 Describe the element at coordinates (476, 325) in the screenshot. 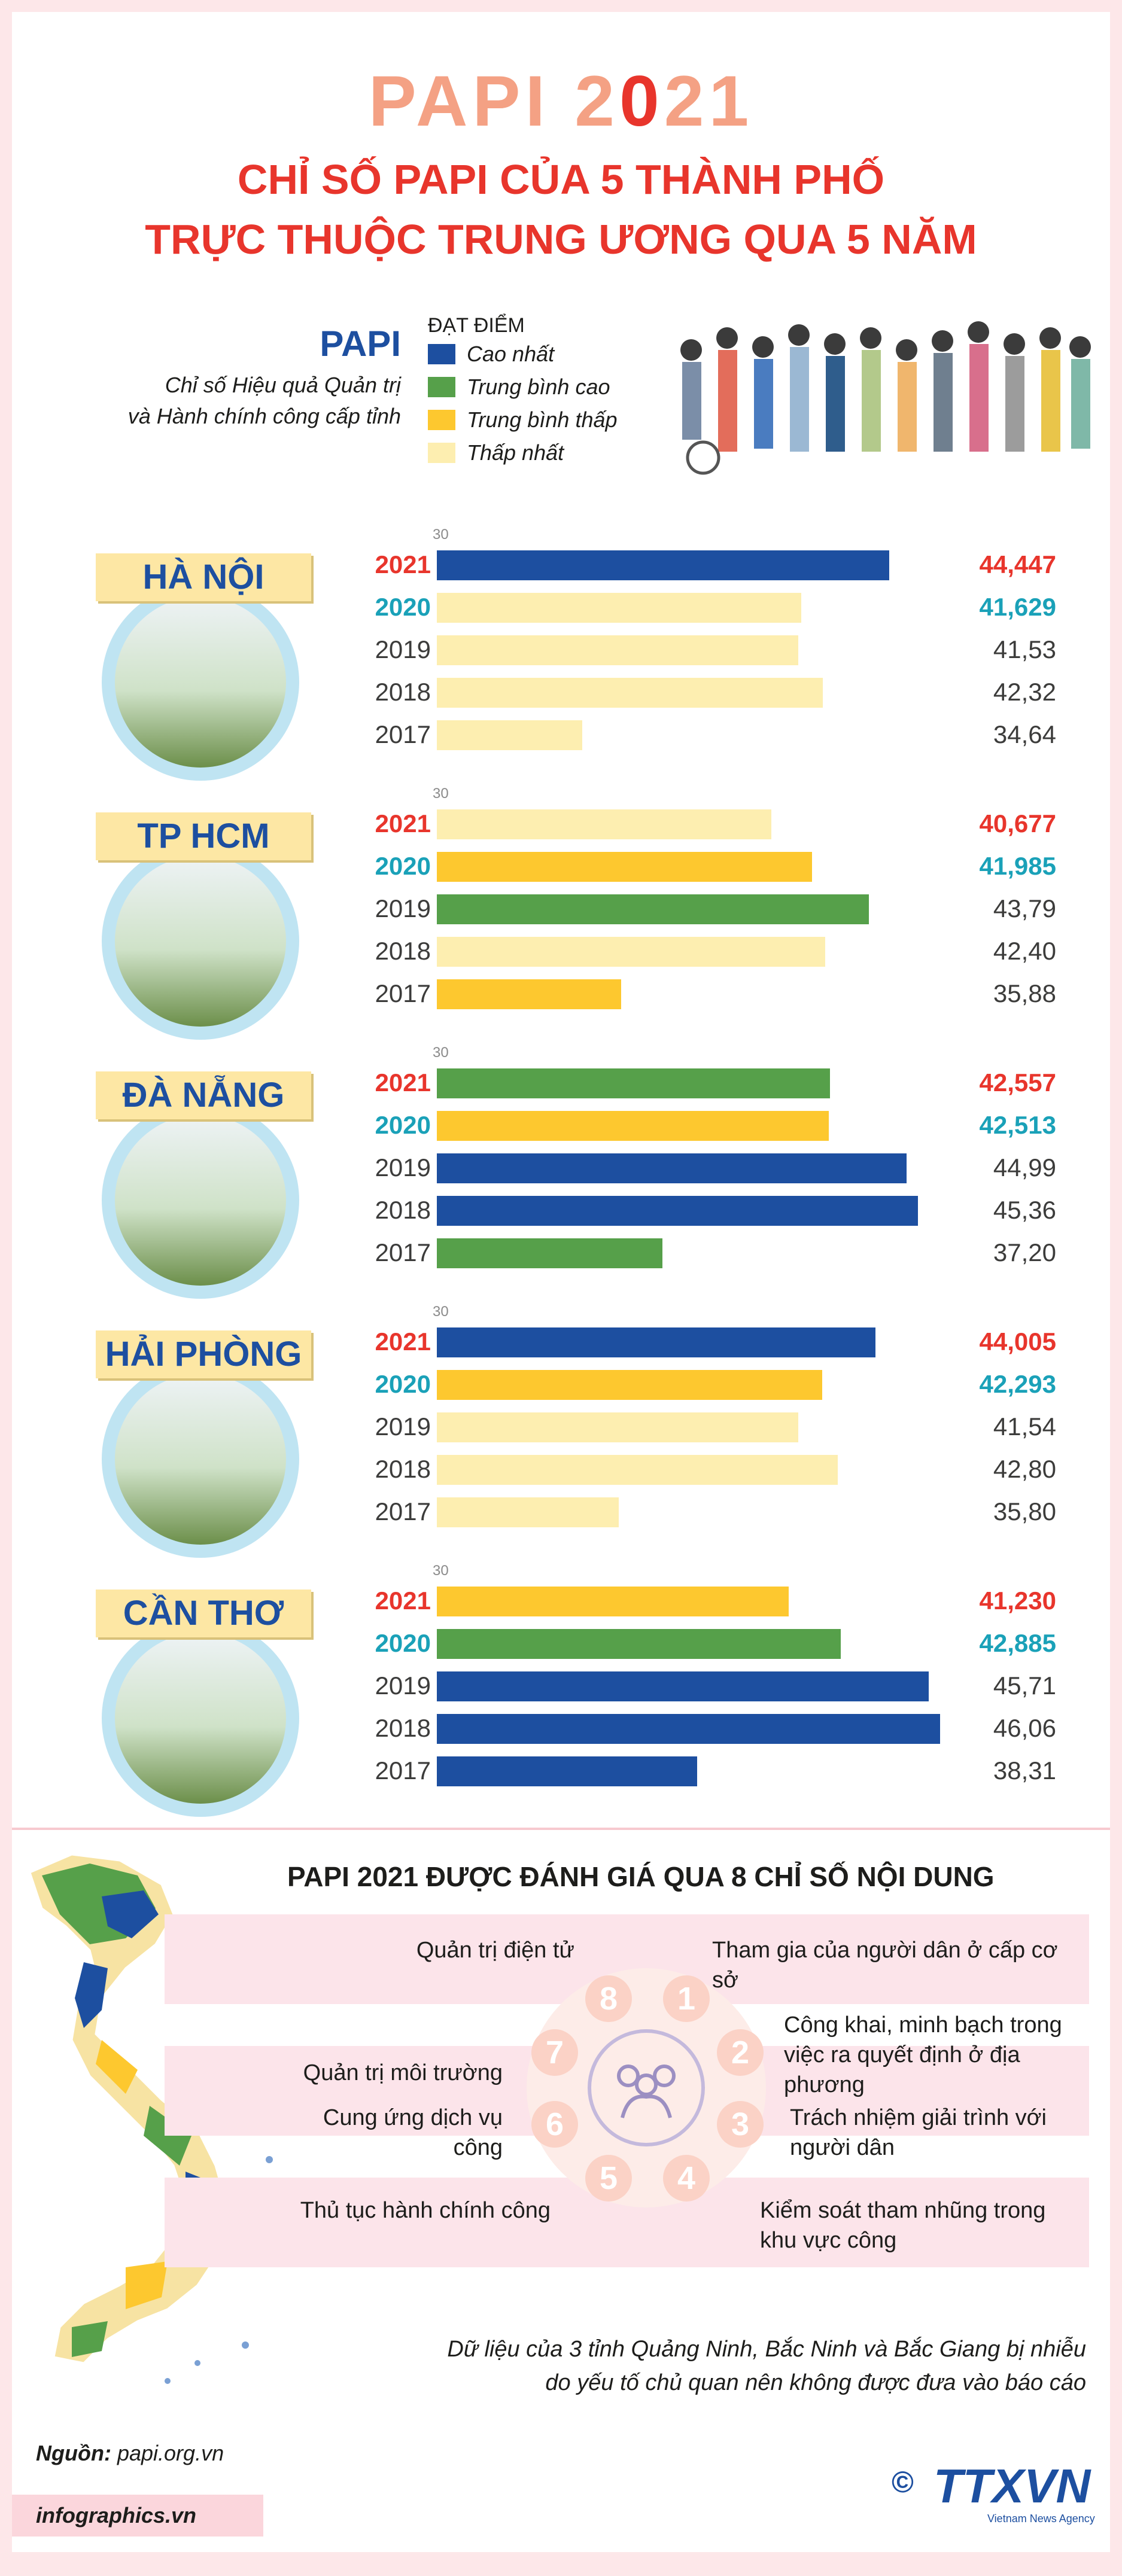

I see `legend-heading: ĐẠT ĐIỂM` at that location.